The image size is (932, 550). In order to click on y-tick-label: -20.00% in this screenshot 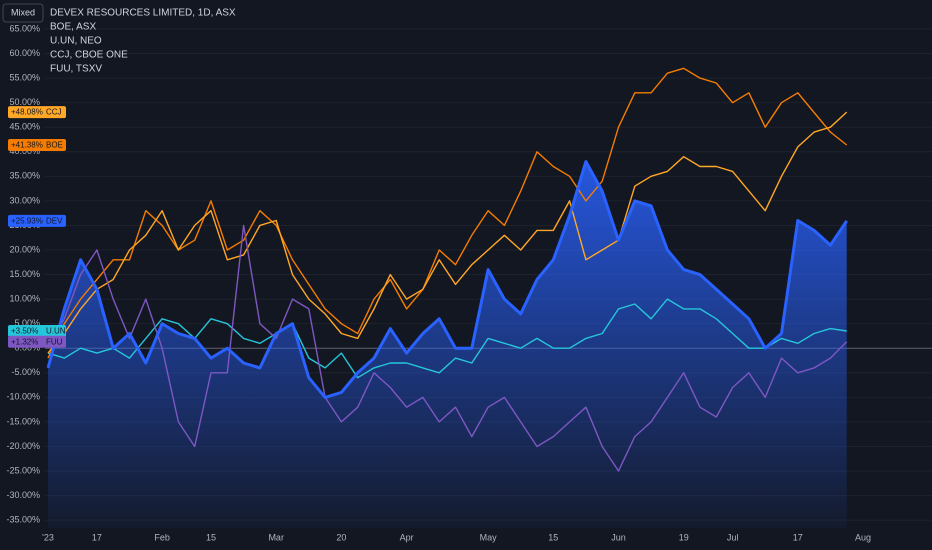, I will do `click(23, 446)`.